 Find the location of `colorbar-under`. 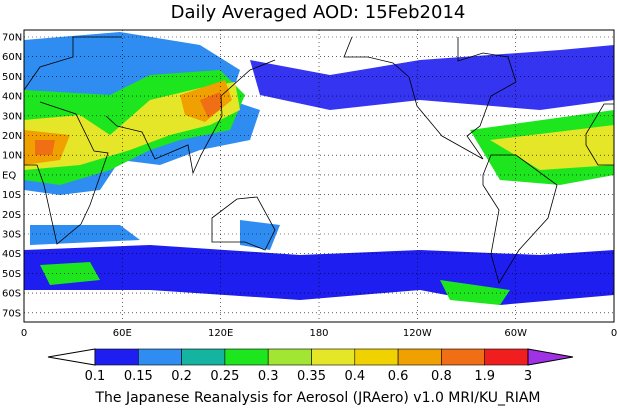

colorbar-under is located at coordinates (71, 357).